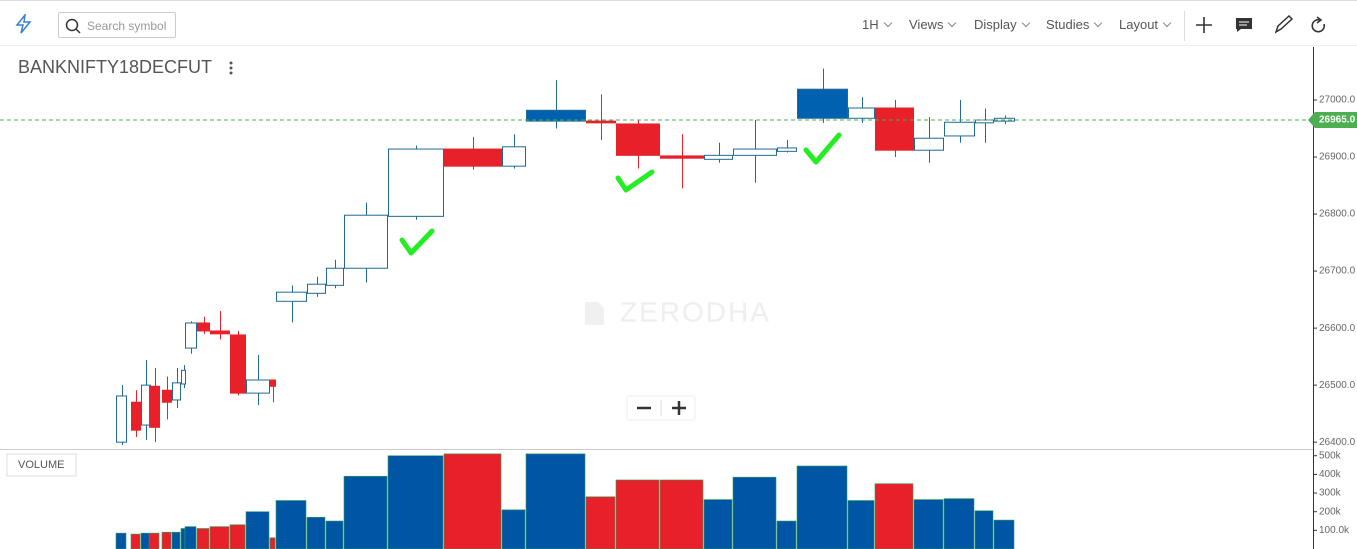  What do you see at coordinates (594, 313) in the screenshot?
I see `watermark-logo` at bounding box center [594, 313].